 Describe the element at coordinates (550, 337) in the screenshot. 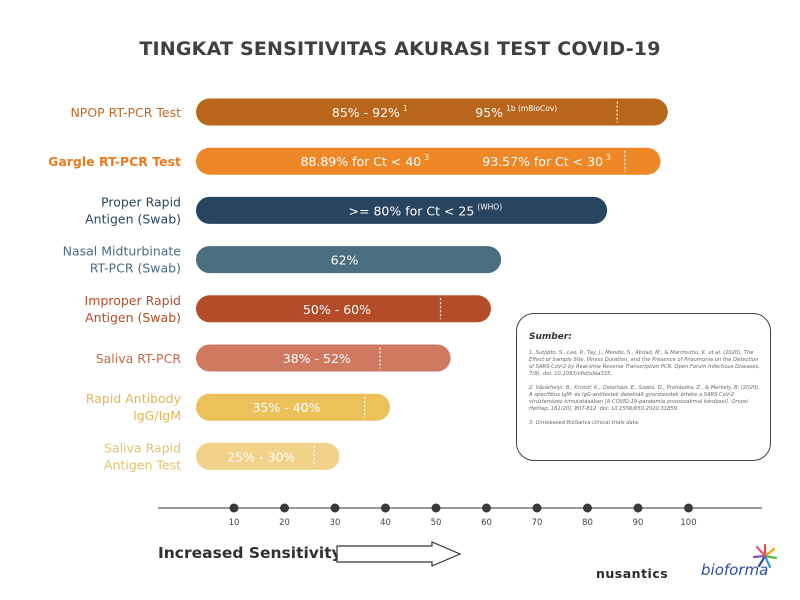

I see `sources-title: Sumber:` at that location.